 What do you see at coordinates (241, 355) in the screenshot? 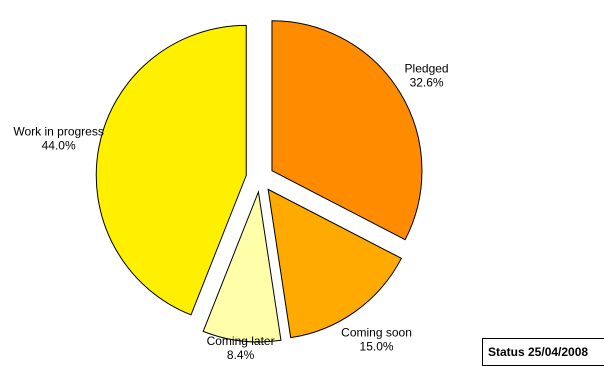
I see `slice-percent-coming-later: 8.4%` at bounding box center [241, 355].